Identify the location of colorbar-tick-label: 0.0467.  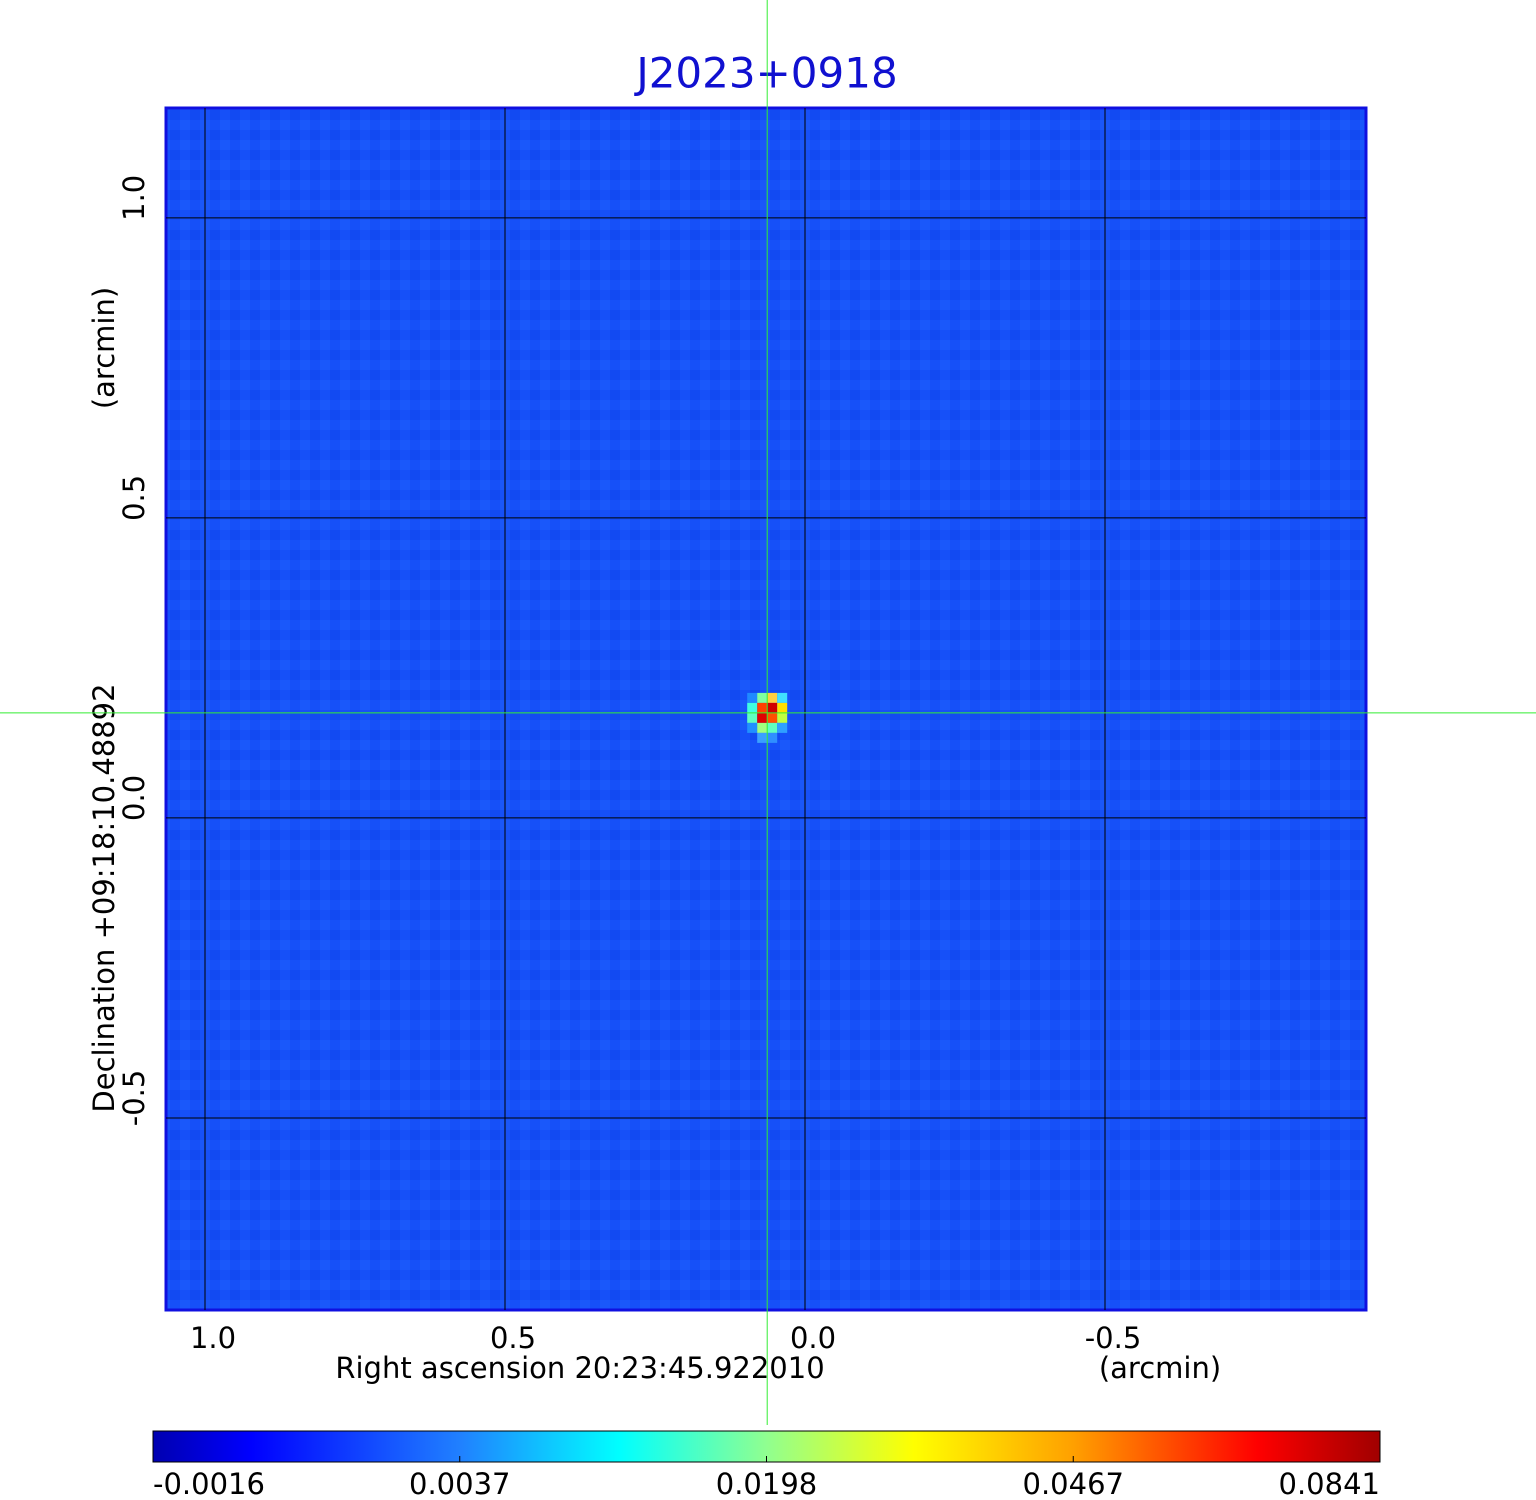
(1073, 1483).